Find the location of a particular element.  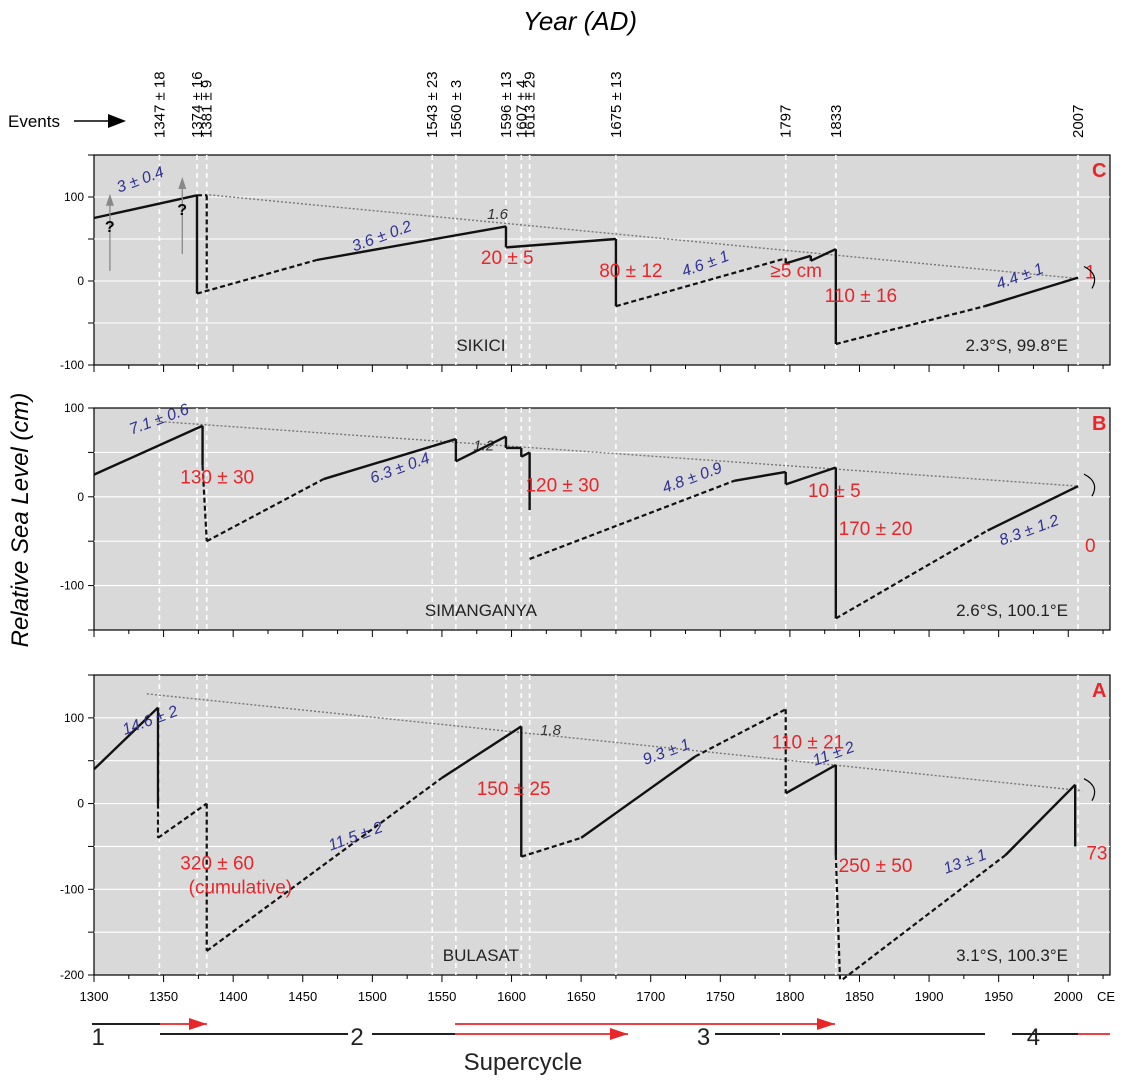

supercycle-number: 4 is located at coordinates (1033, 1037).